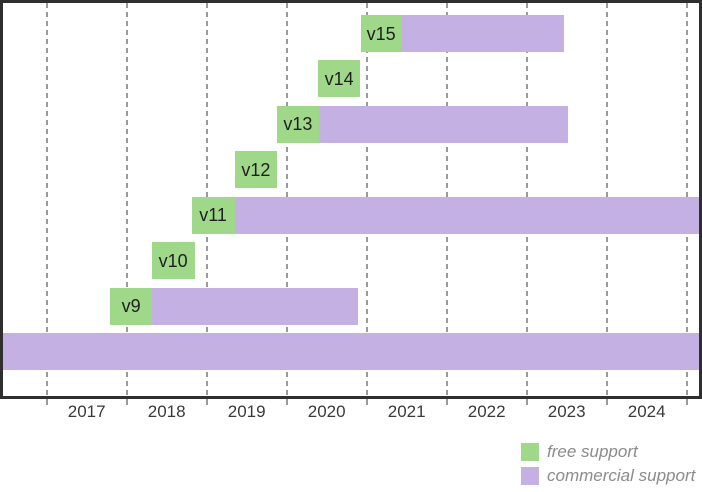  I want to click on legend: free support commercial support, so click(608, 466).